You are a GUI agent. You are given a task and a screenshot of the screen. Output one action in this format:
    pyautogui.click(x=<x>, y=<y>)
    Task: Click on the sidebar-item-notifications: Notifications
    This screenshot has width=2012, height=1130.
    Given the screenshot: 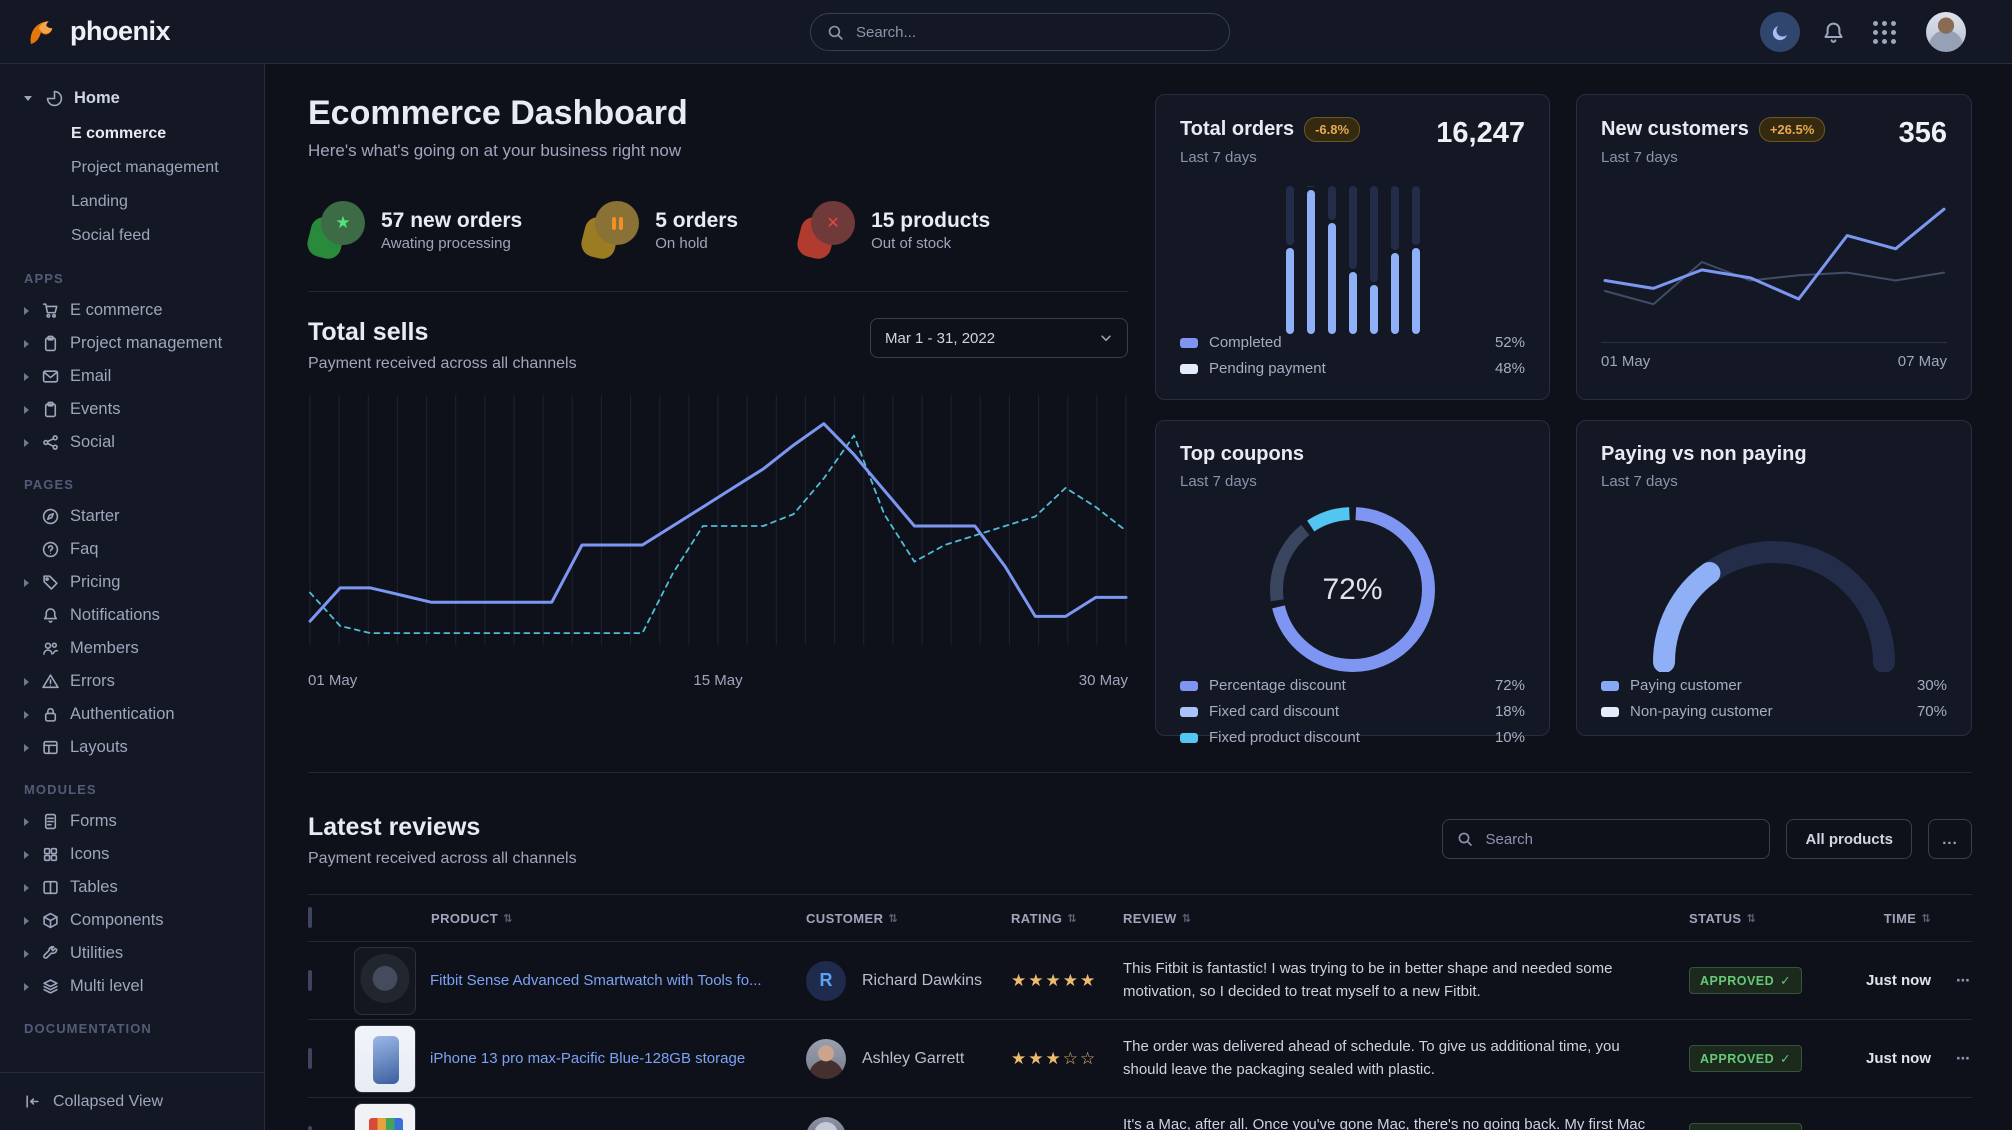 What is the action you would take?
    pyautogui.click(x=132, y=615)
    